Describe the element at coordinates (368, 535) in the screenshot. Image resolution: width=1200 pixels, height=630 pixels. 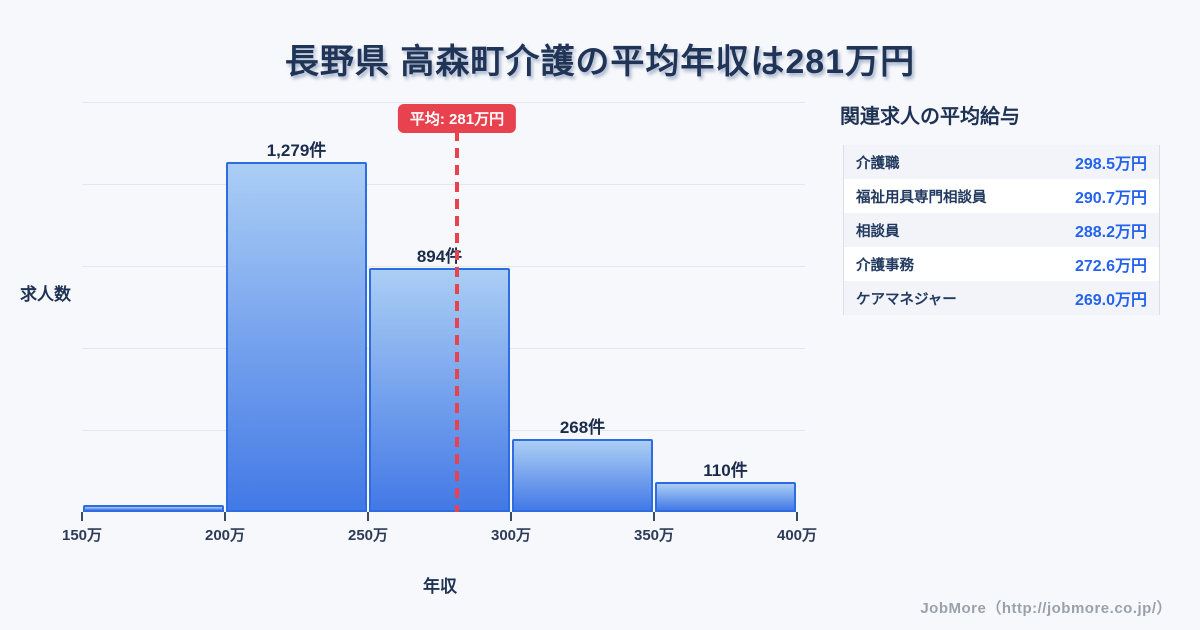
I see `axis-tick-label: 250万` at that location.